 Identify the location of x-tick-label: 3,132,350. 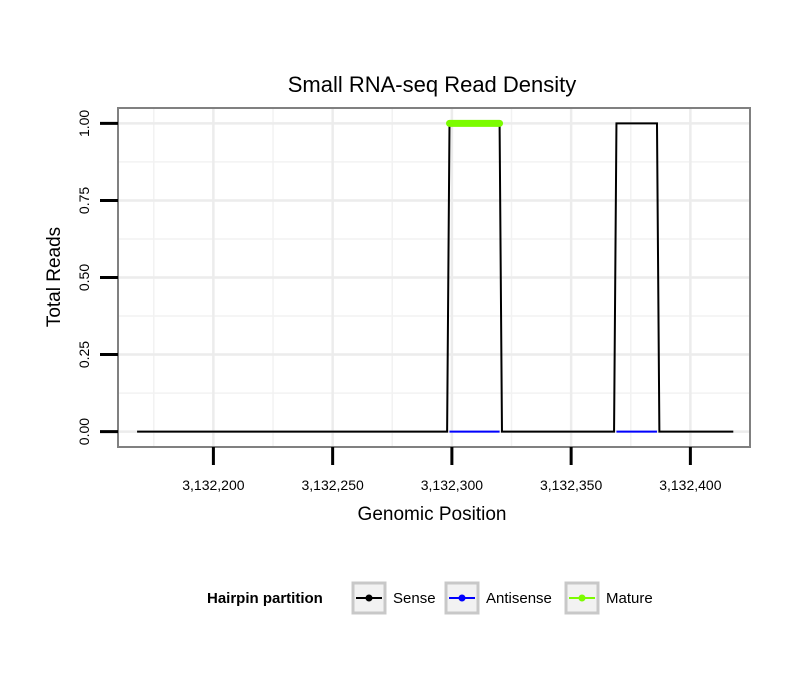
(571, 485).